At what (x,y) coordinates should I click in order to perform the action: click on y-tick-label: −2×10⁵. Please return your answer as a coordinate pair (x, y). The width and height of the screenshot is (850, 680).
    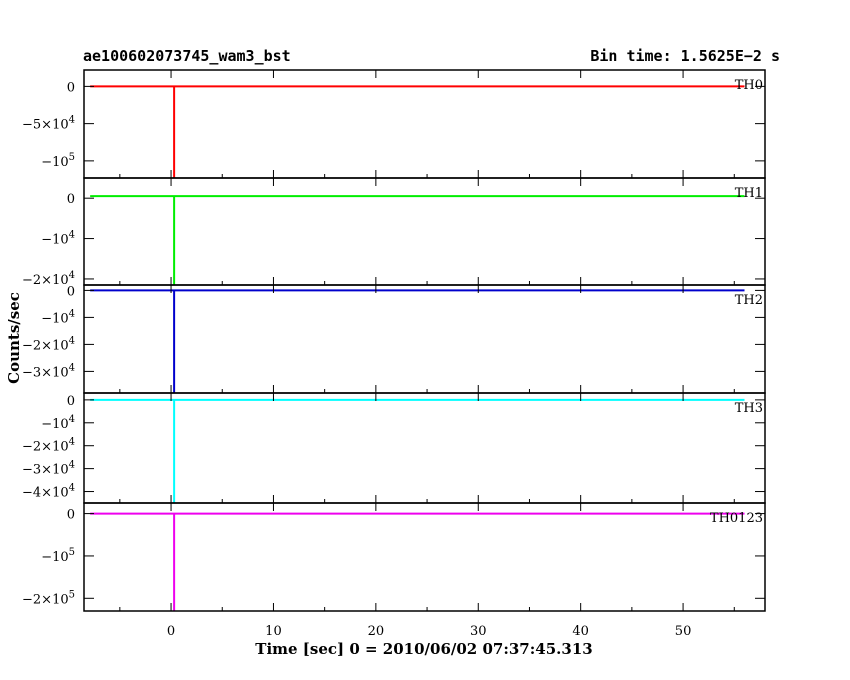
    Looking at the image, I should click on (48, 598).